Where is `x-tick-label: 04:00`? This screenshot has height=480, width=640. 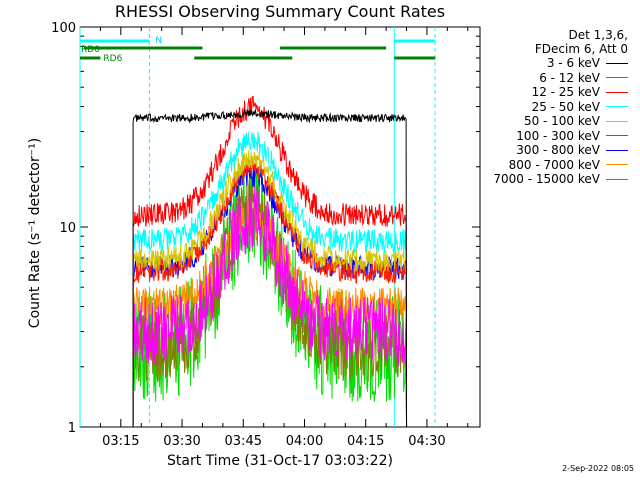 x-tick-label: 04:00 is located at coordinates (304, 441).